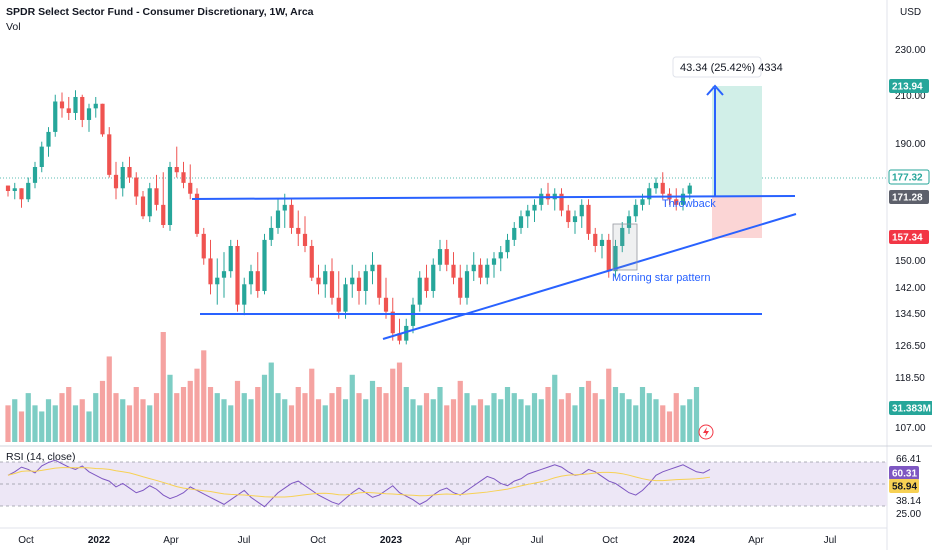  What do you see at coordinates (493, 197) in the screenshot?
I see `resistance-line` at bounding box center [493, 197].